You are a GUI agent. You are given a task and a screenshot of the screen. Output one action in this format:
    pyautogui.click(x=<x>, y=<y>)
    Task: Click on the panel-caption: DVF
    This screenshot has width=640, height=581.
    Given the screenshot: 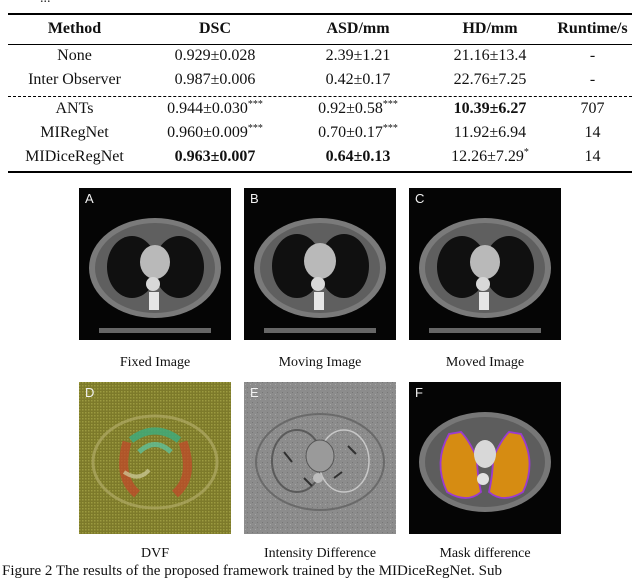 What is the action you would take?
    pyautogui.click(x=154, y=553)
    